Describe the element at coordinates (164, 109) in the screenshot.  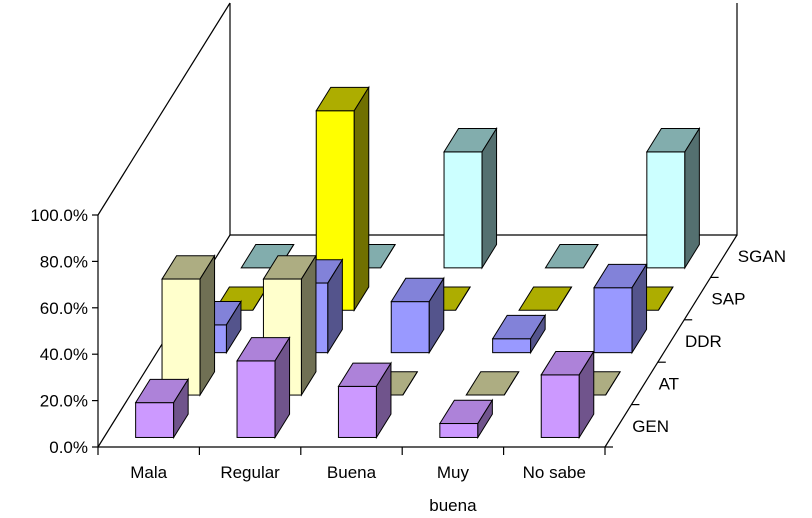
I see `side-wall-top` at that location.